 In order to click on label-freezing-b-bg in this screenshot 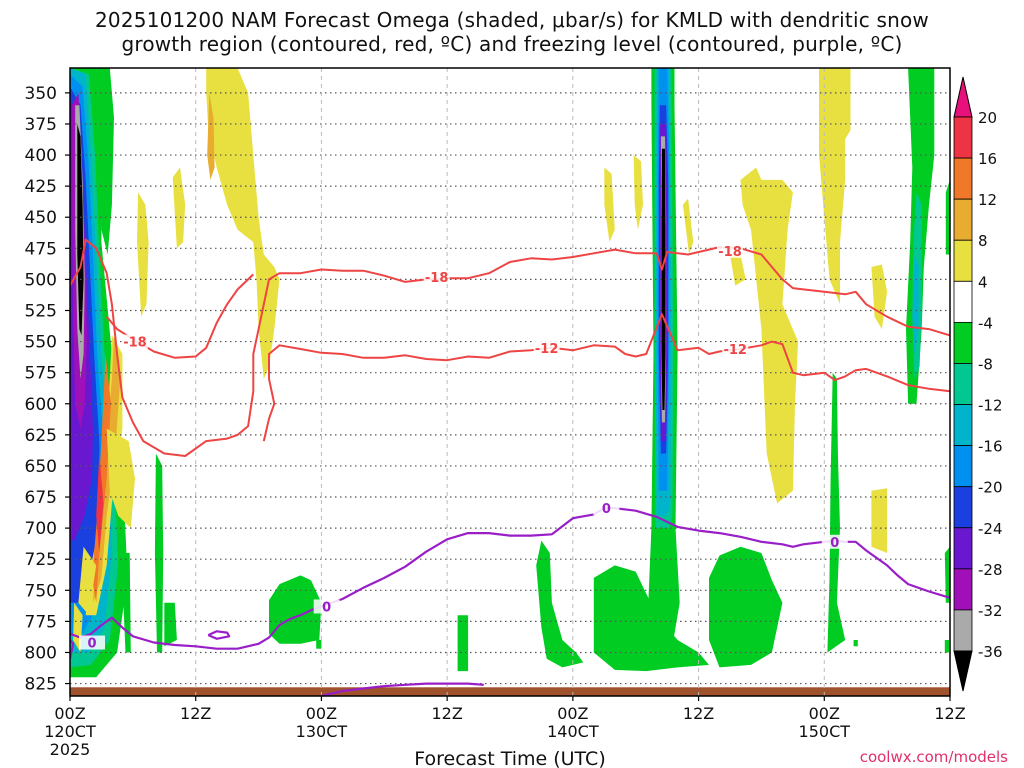, I will do `click(326, 606)`.